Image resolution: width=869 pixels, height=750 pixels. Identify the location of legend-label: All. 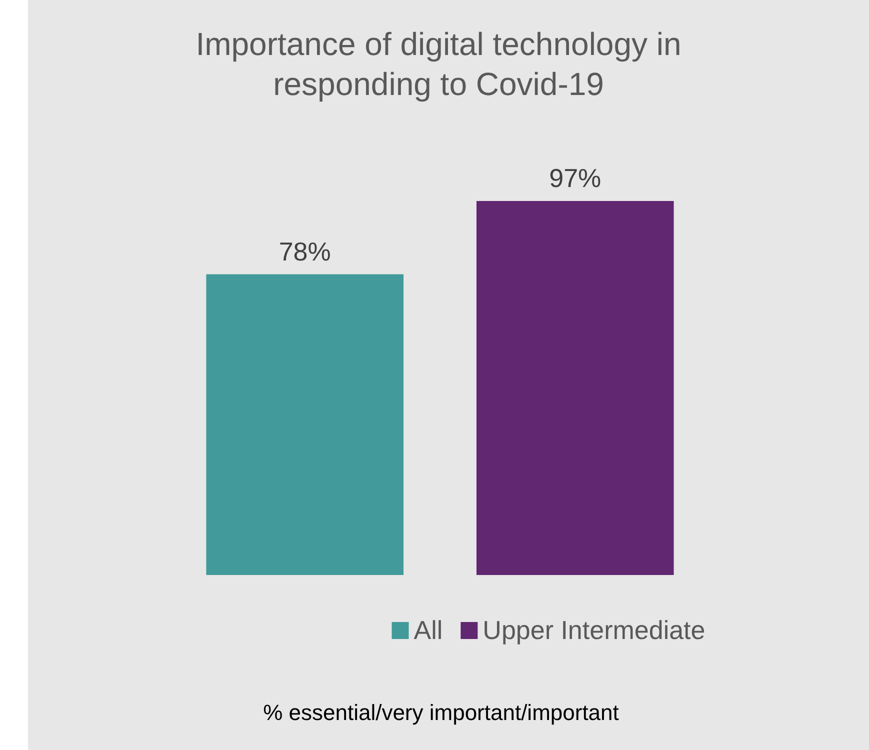
(428, 630).